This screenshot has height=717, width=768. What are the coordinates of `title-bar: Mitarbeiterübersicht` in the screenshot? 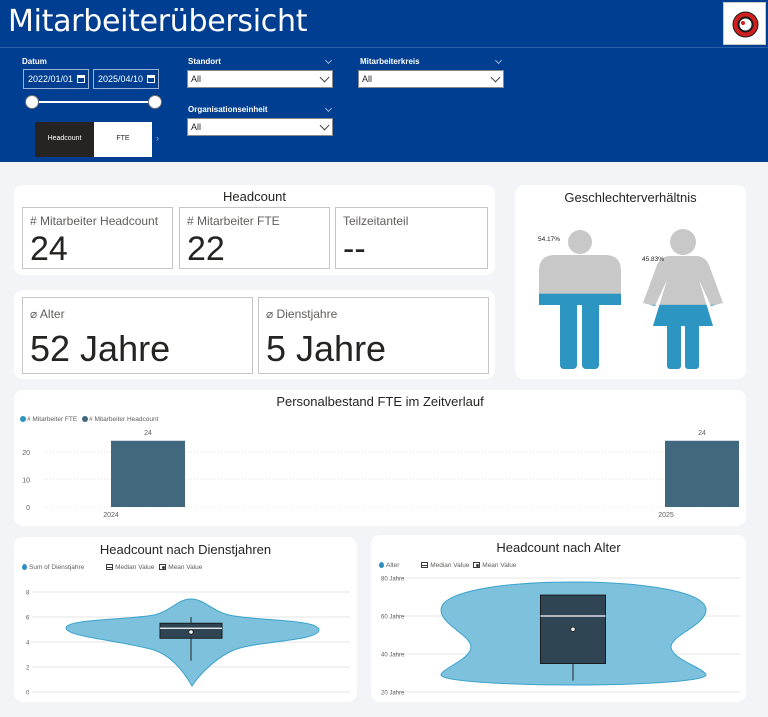 It's located at (384, 23).